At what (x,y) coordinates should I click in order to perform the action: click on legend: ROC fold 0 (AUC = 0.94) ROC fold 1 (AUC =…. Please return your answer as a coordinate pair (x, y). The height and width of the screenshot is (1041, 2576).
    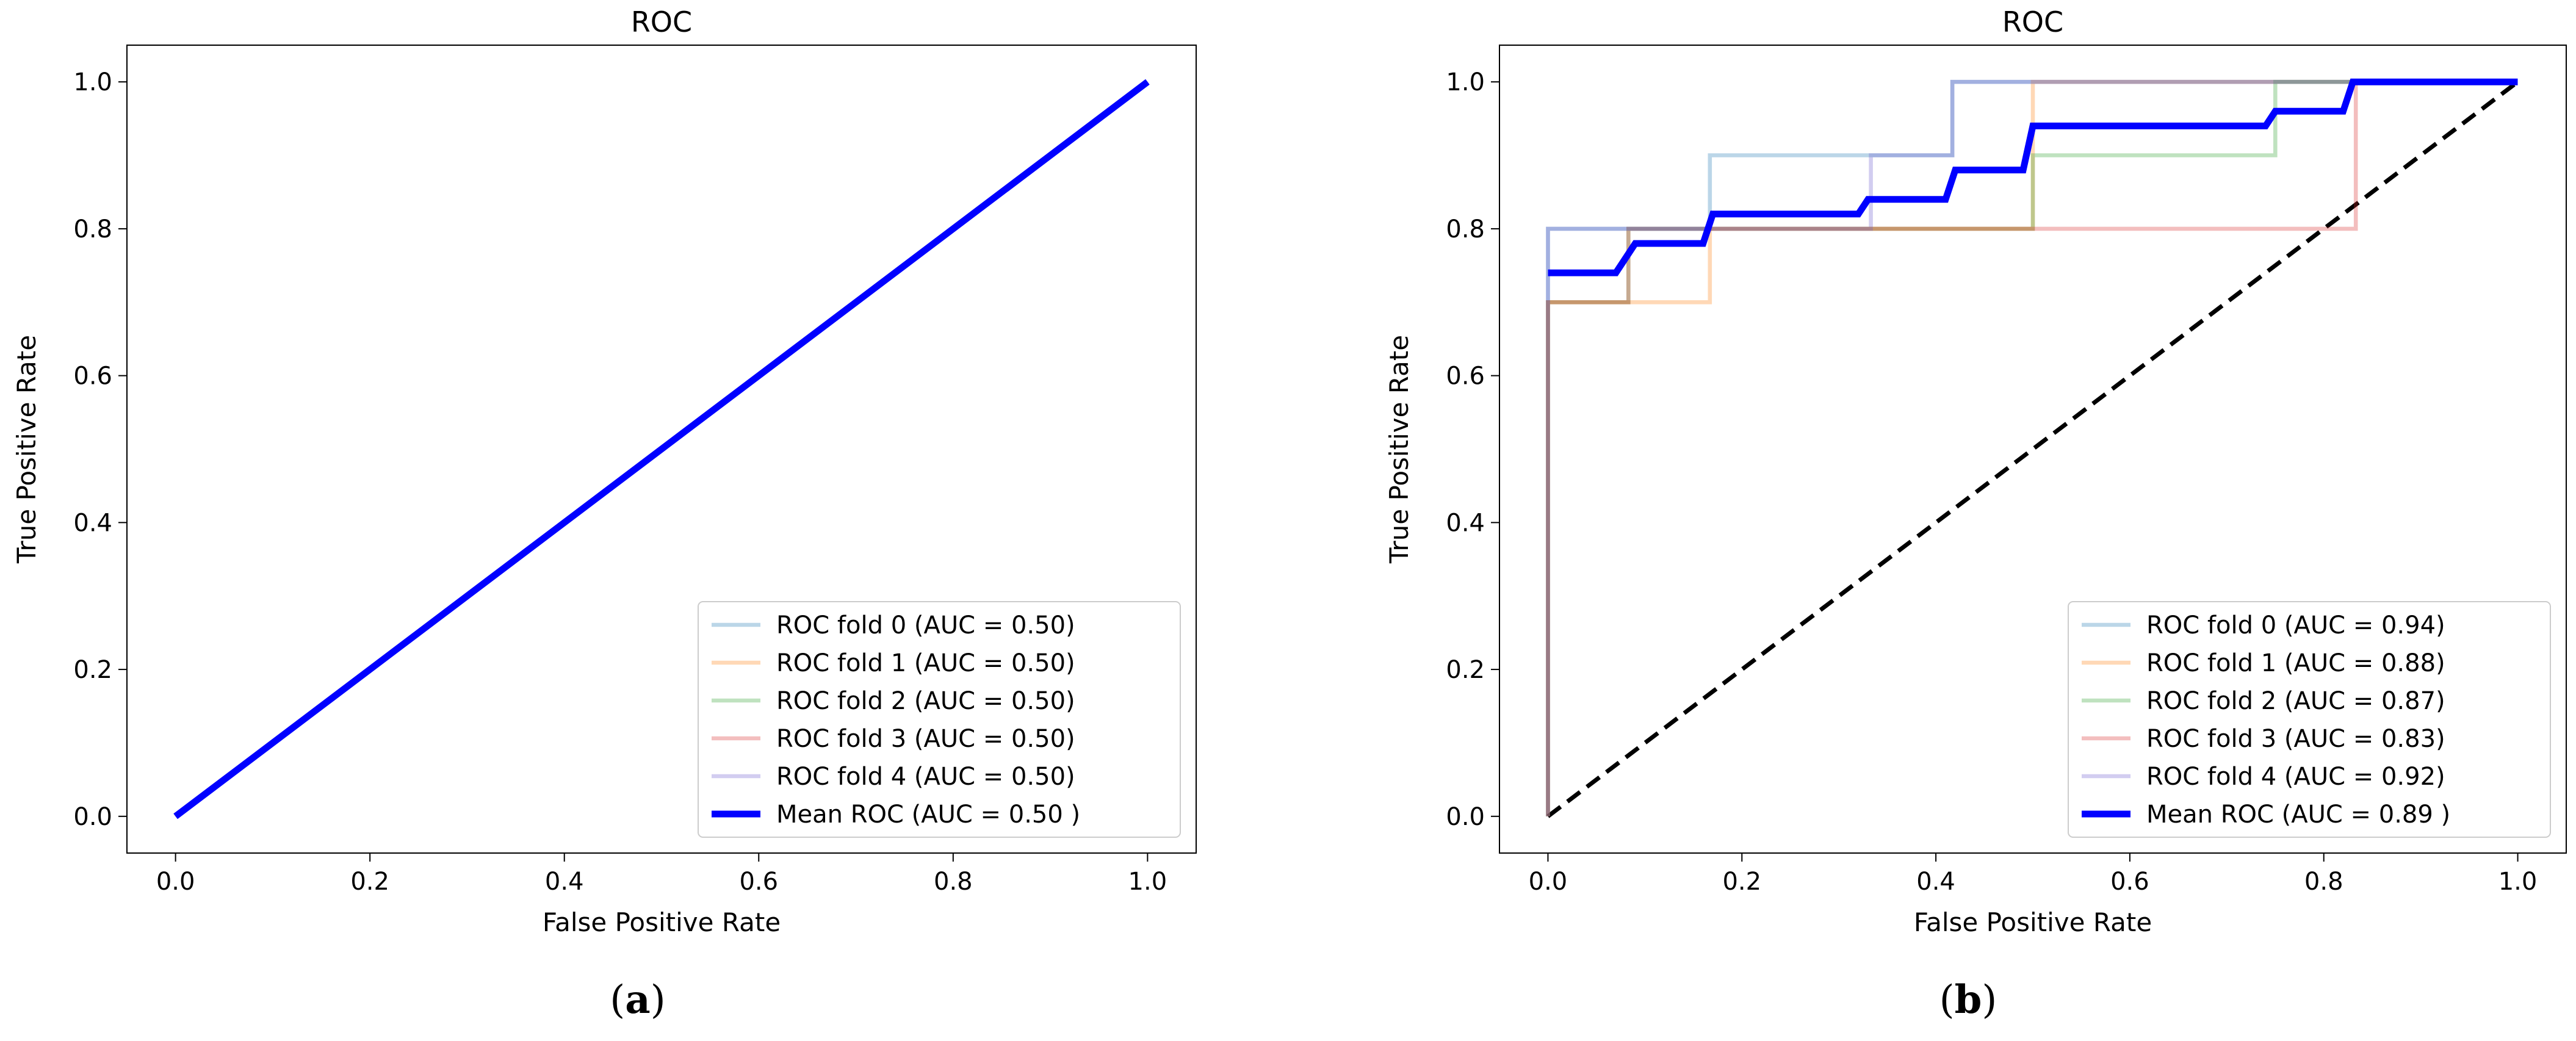
    Looking at the image, I should click on (2309, 719).